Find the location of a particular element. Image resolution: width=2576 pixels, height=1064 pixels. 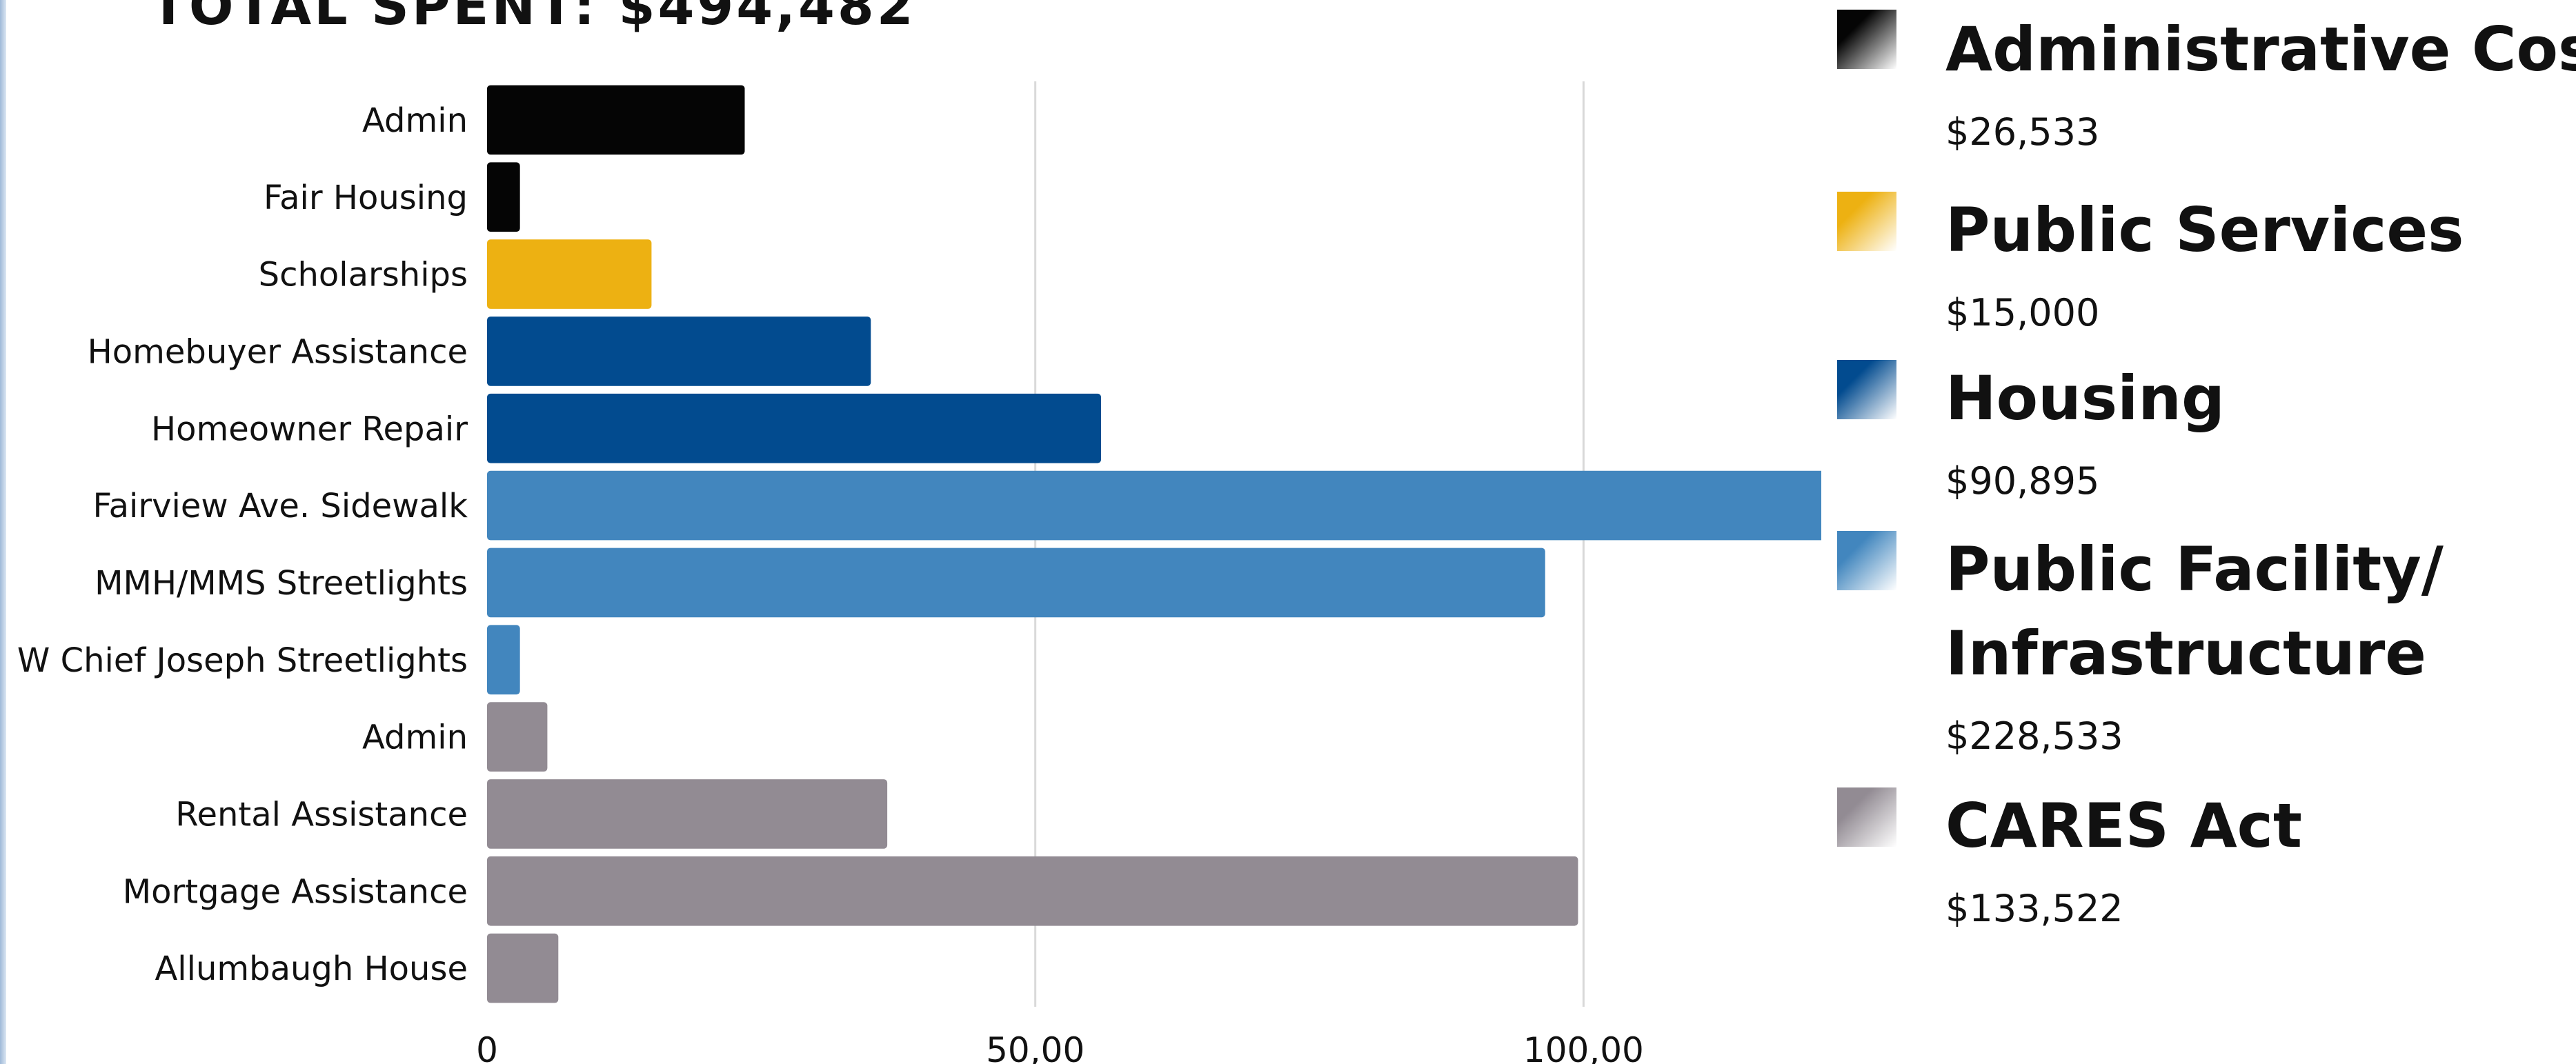

category-label: Rental Assistance is located at coordinates (321, 815).